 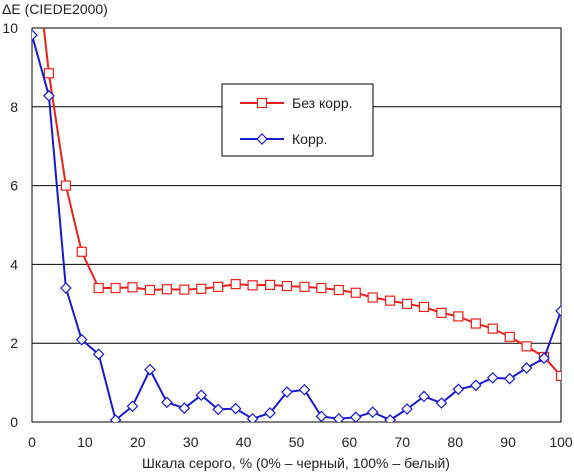 I want to click on y-tick-label: 4, so click(x=14, y=264).